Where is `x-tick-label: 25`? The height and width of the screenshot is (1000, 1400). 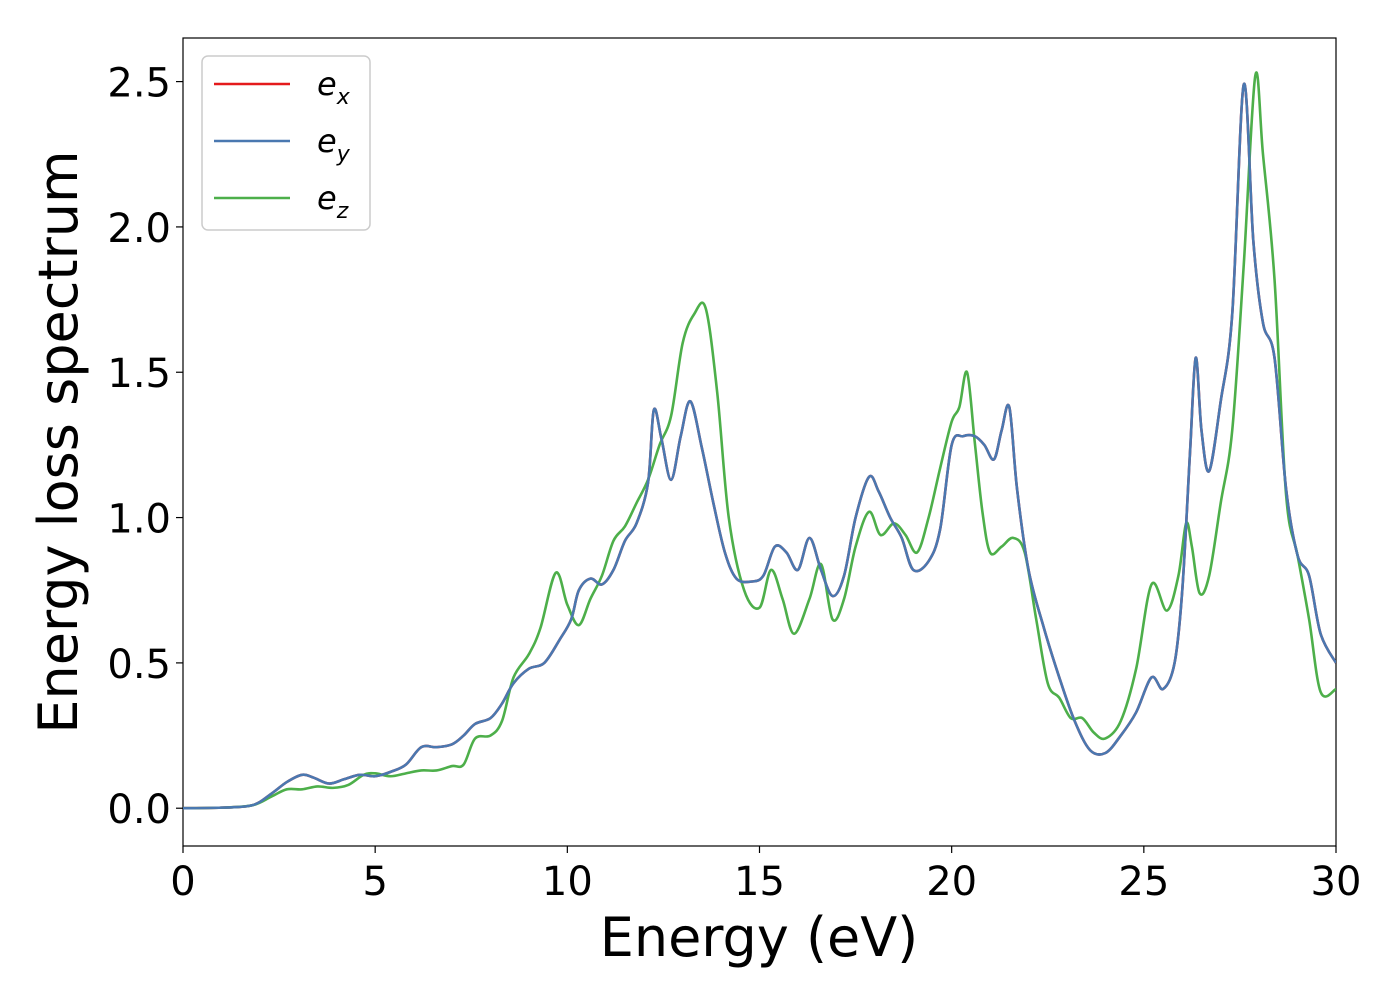 x-tick-label: 25 is located at coordinates (1143, 882).